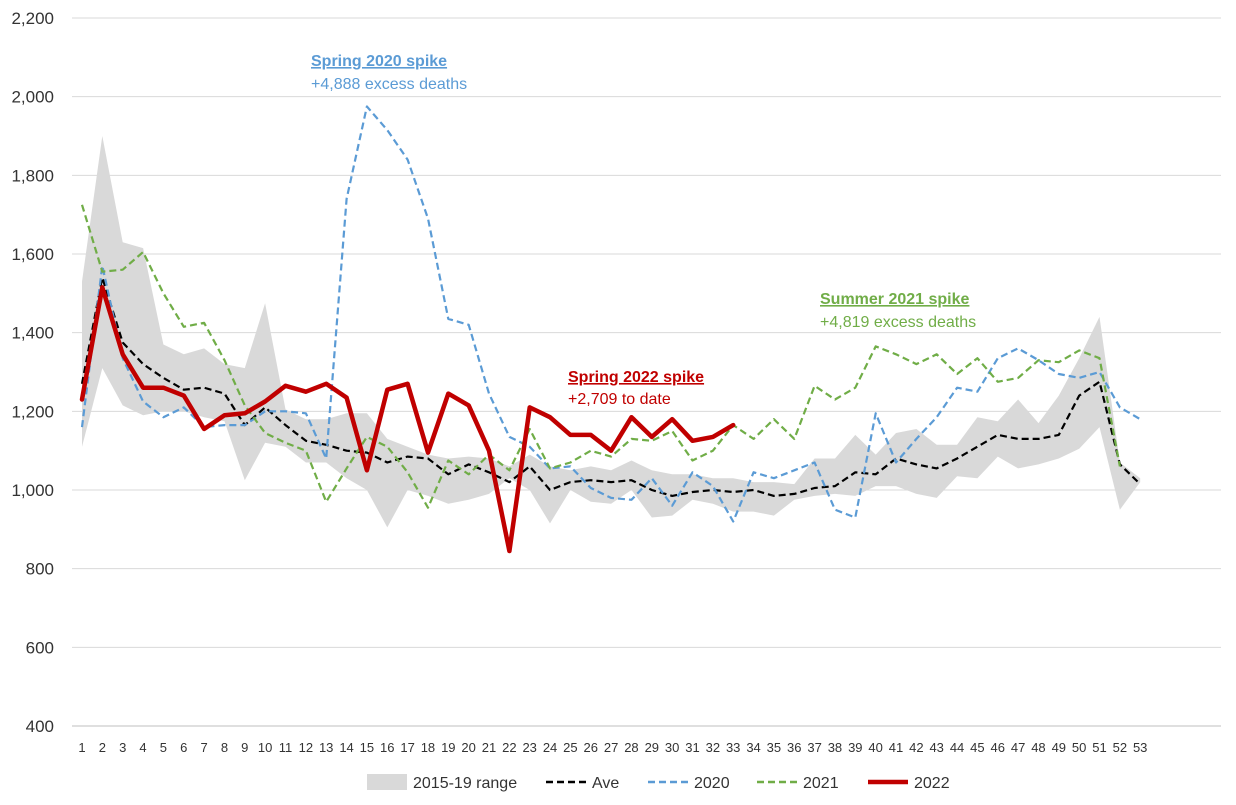 Image resolution: width=1236 pixels, height=805 pixels. I want to click on x-tick-label: 22, so click(509, 747).